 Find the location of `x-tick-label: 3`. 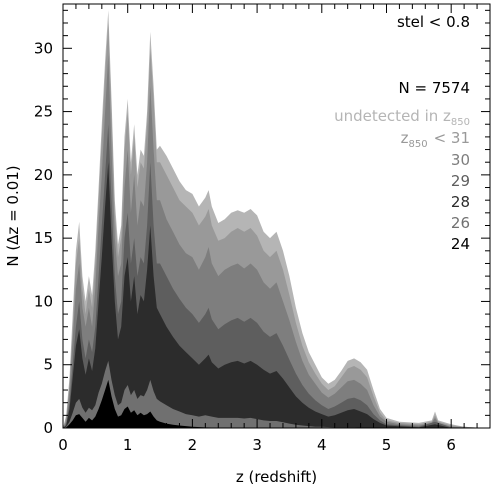

x-tick-label: 3 is located at coordinates (257, 445).